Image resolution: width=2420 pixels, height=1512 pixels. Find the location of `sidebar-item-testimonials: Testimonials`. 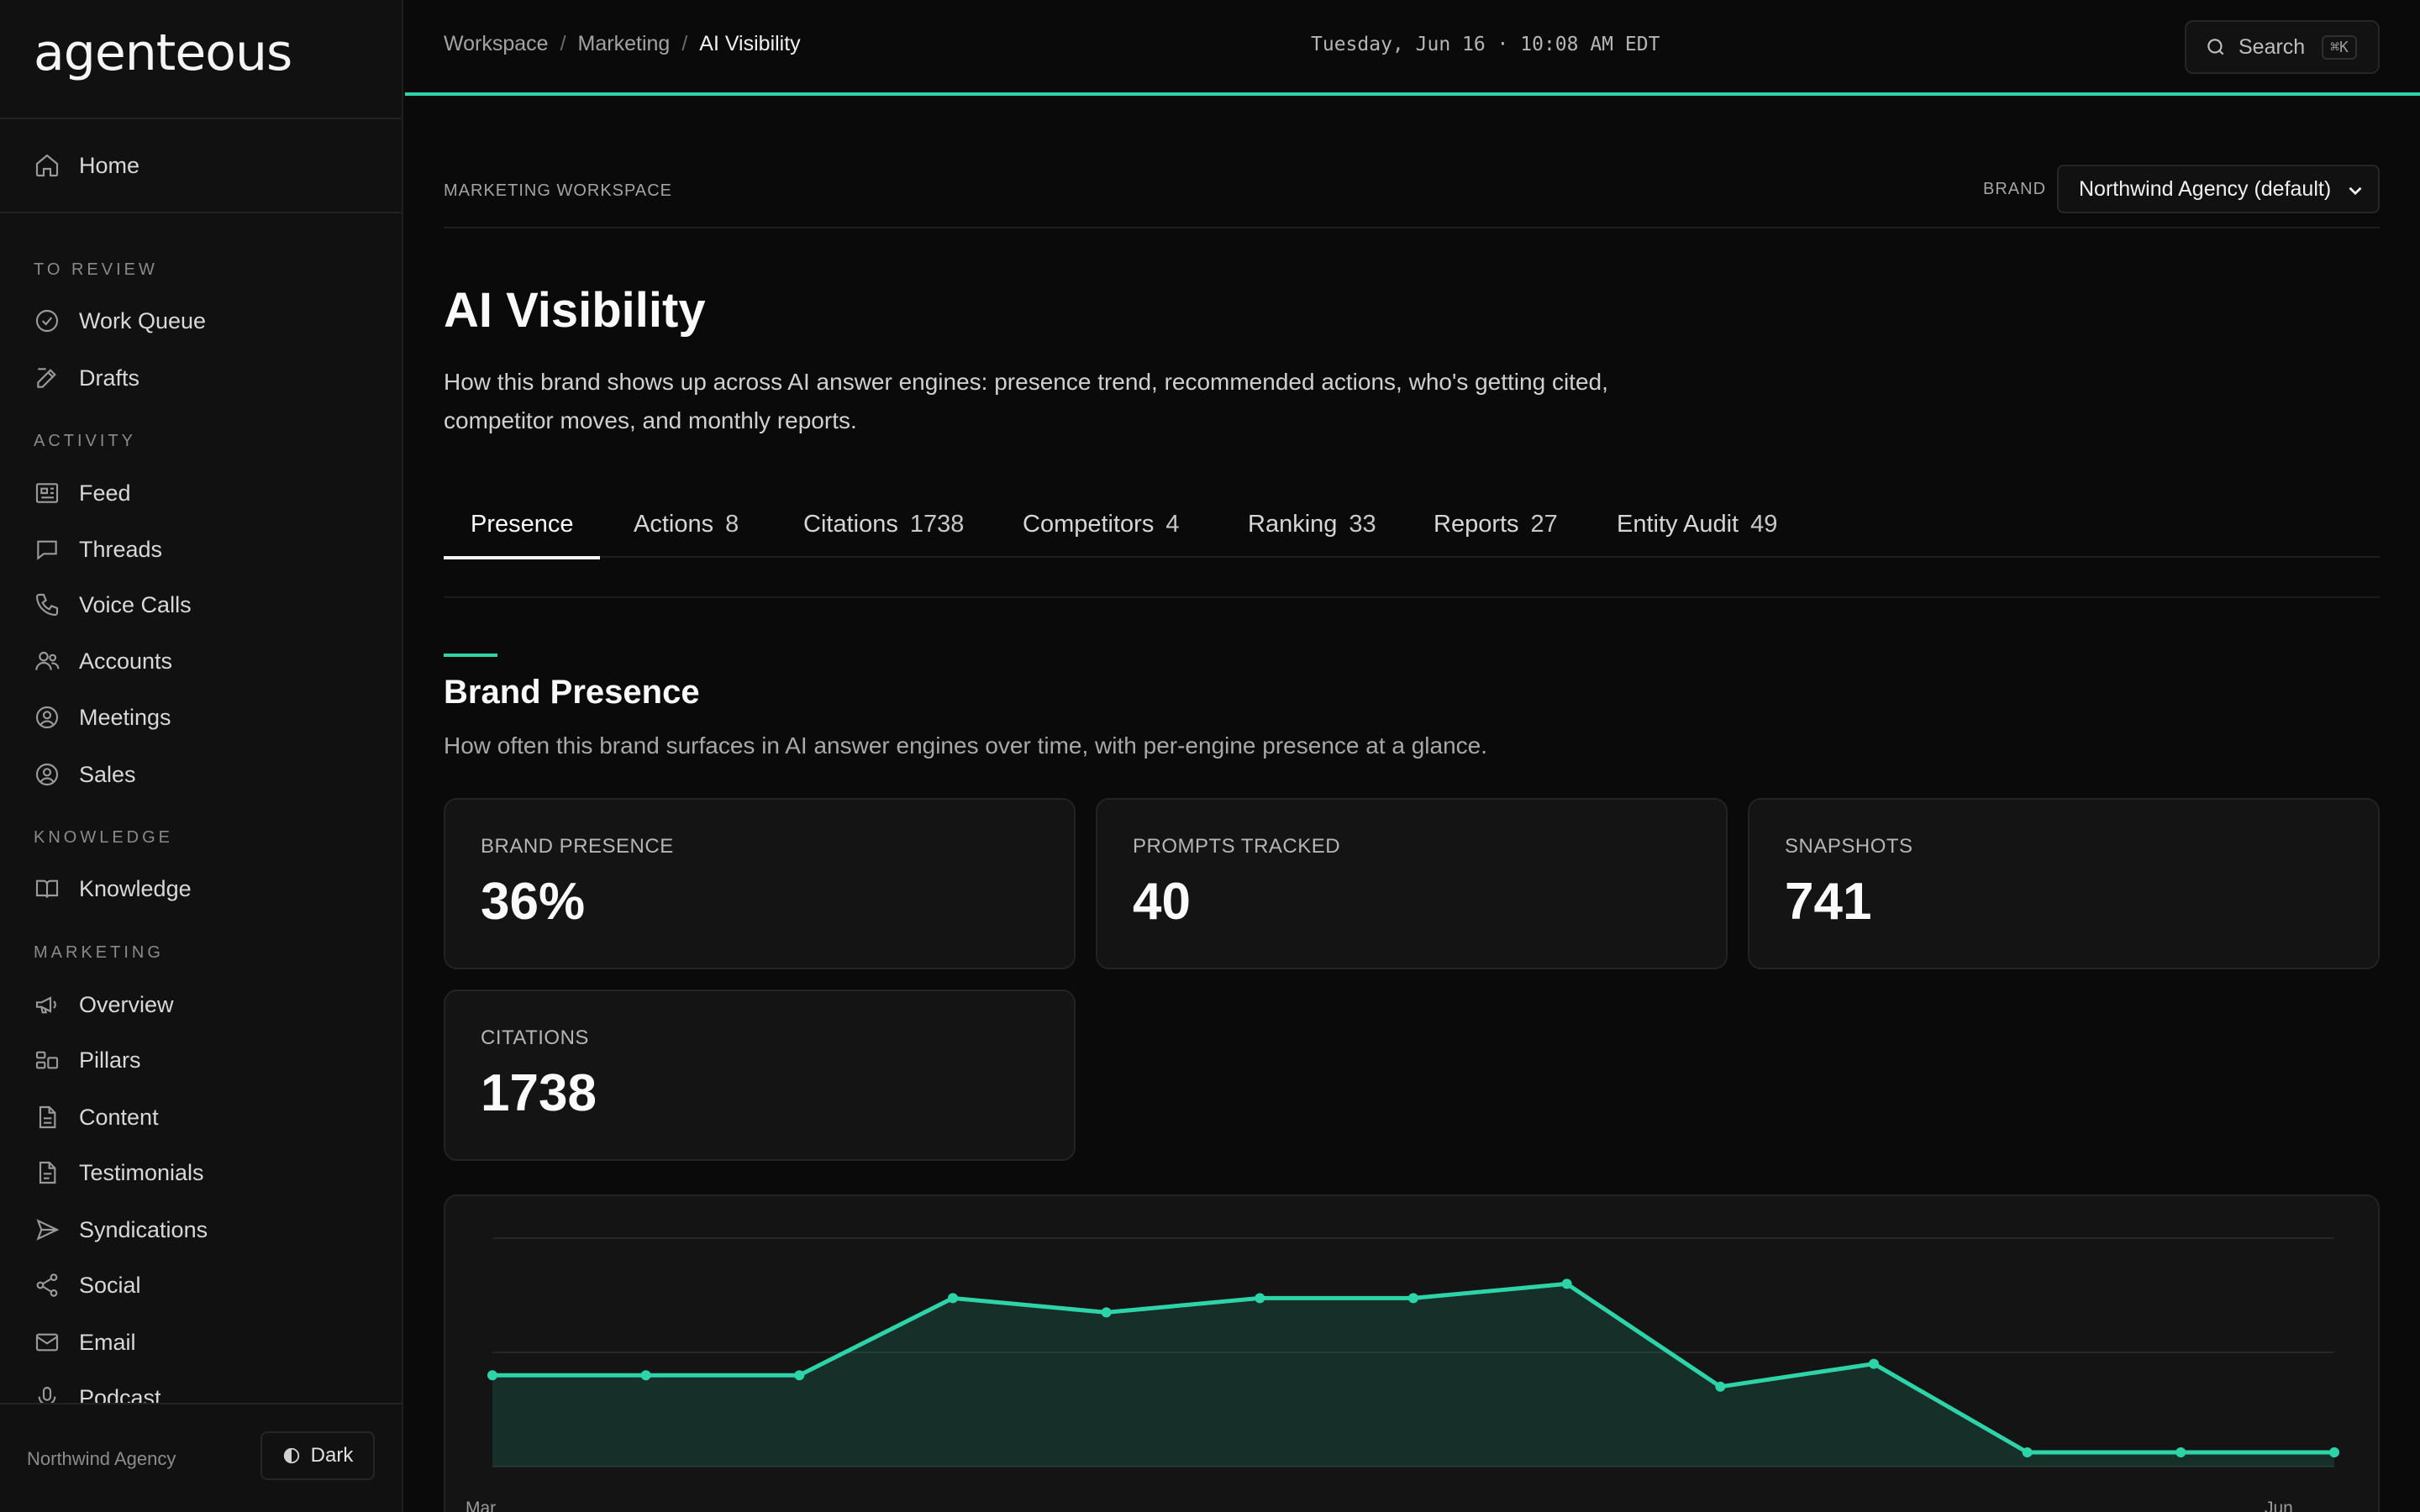

sidebar-item-testimonials: Testimonials is located at coordinates (119, 1172).